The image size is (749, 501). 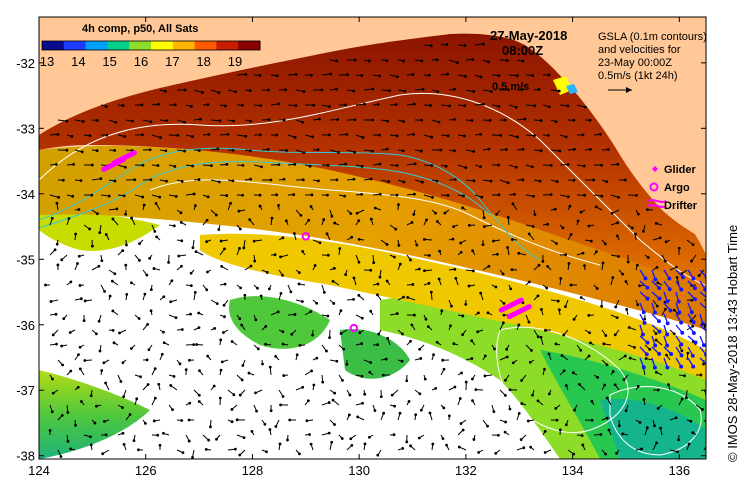 I want to click on legend-drifter: Drifter, so click(x=681, y=206).